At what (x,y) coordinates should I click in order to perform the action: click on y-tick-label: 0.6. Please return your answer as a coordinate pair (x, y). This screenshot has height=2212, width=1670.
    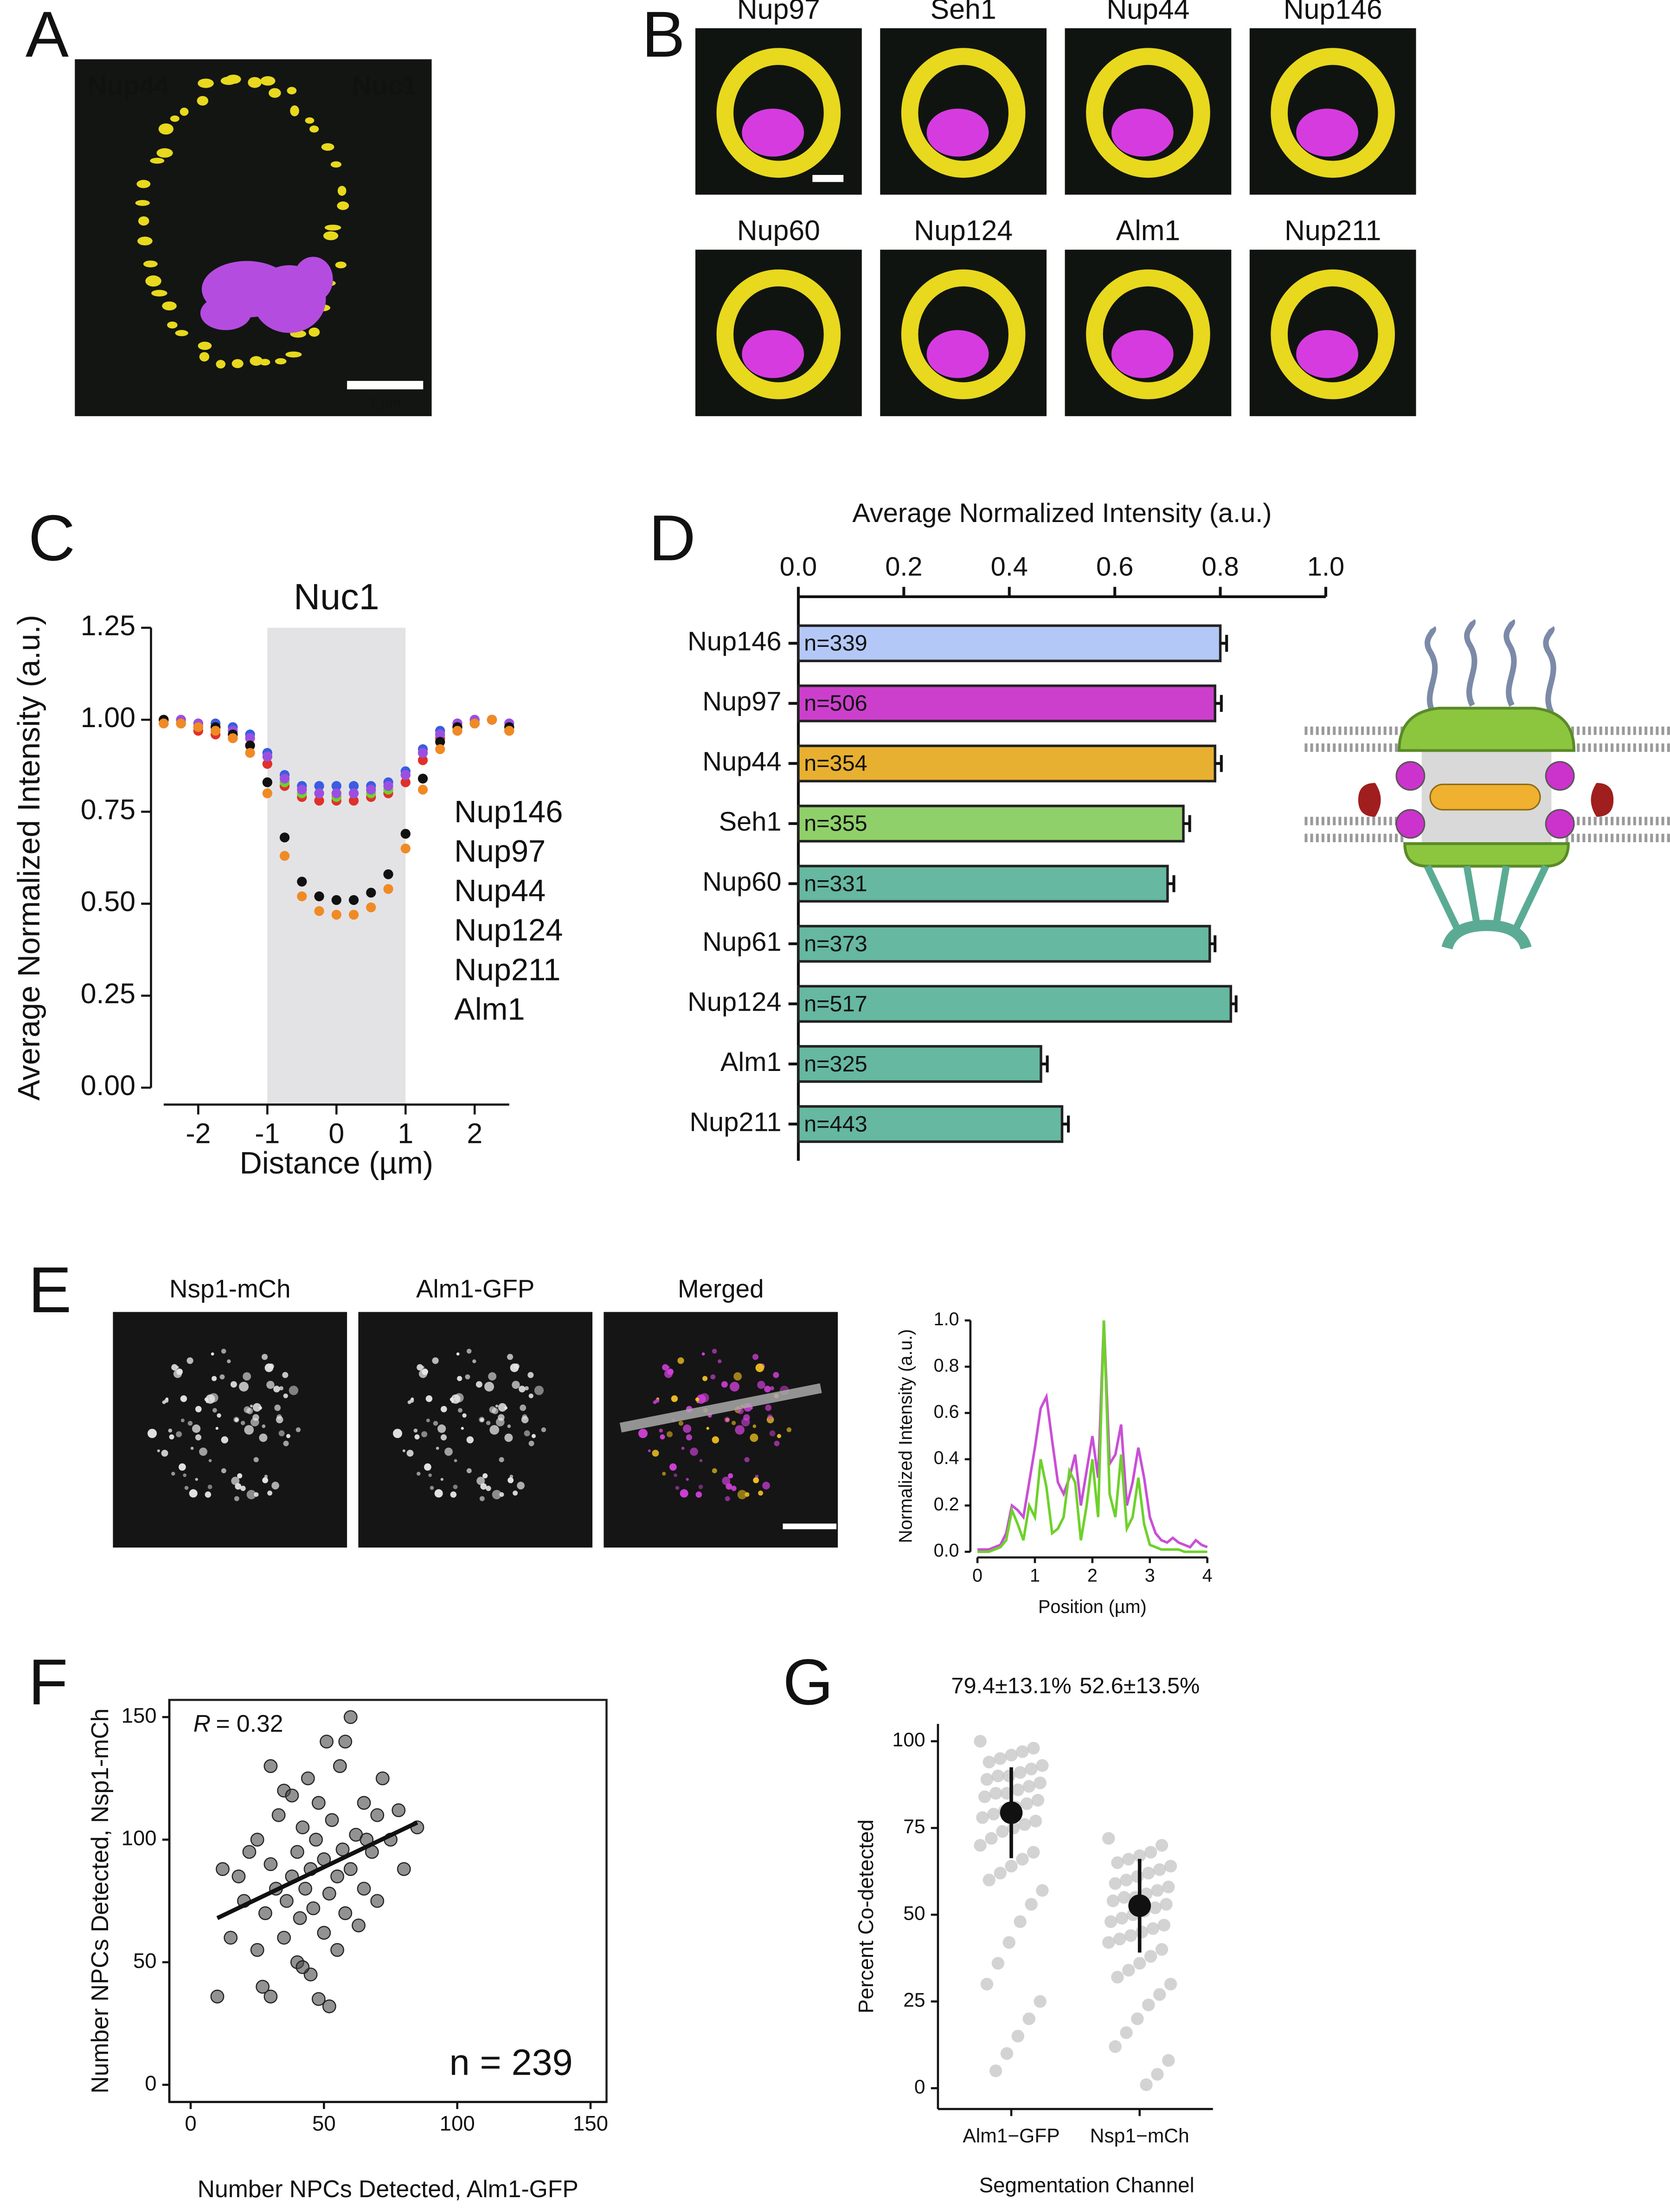
    Looking at the image, I should click on (947, 1411).